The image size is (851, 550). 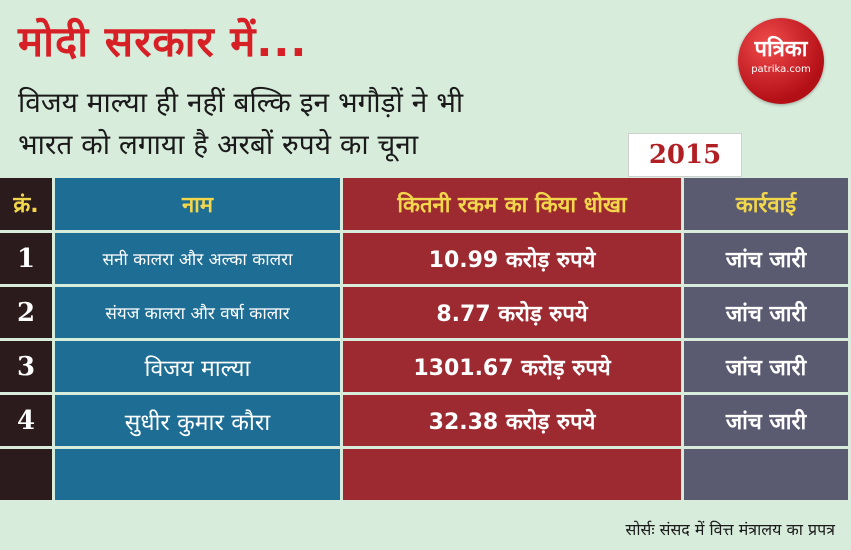 I want to click on row-name: विजय माल्या, so click(x=198, y=367).